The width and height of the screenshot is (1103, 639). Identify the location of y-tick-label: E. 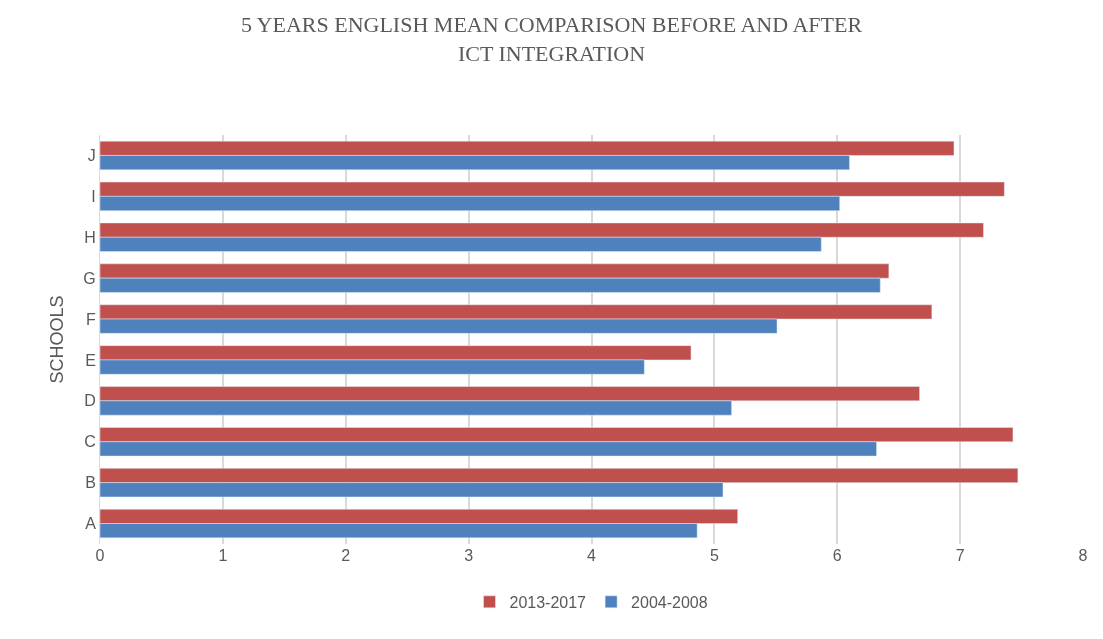
(90, 360).